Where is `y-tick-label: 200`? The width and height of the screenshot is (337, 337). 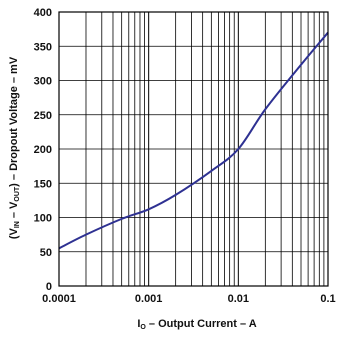 y-tick-label: 200 is located at coordinates (43, 150).